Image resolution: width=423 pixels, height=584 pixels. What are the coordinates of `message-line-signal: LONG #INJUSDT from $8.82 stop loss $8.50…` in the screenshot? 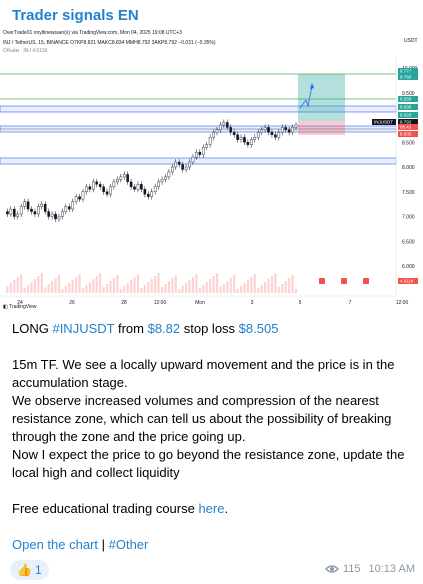 It's located at (145, 328).